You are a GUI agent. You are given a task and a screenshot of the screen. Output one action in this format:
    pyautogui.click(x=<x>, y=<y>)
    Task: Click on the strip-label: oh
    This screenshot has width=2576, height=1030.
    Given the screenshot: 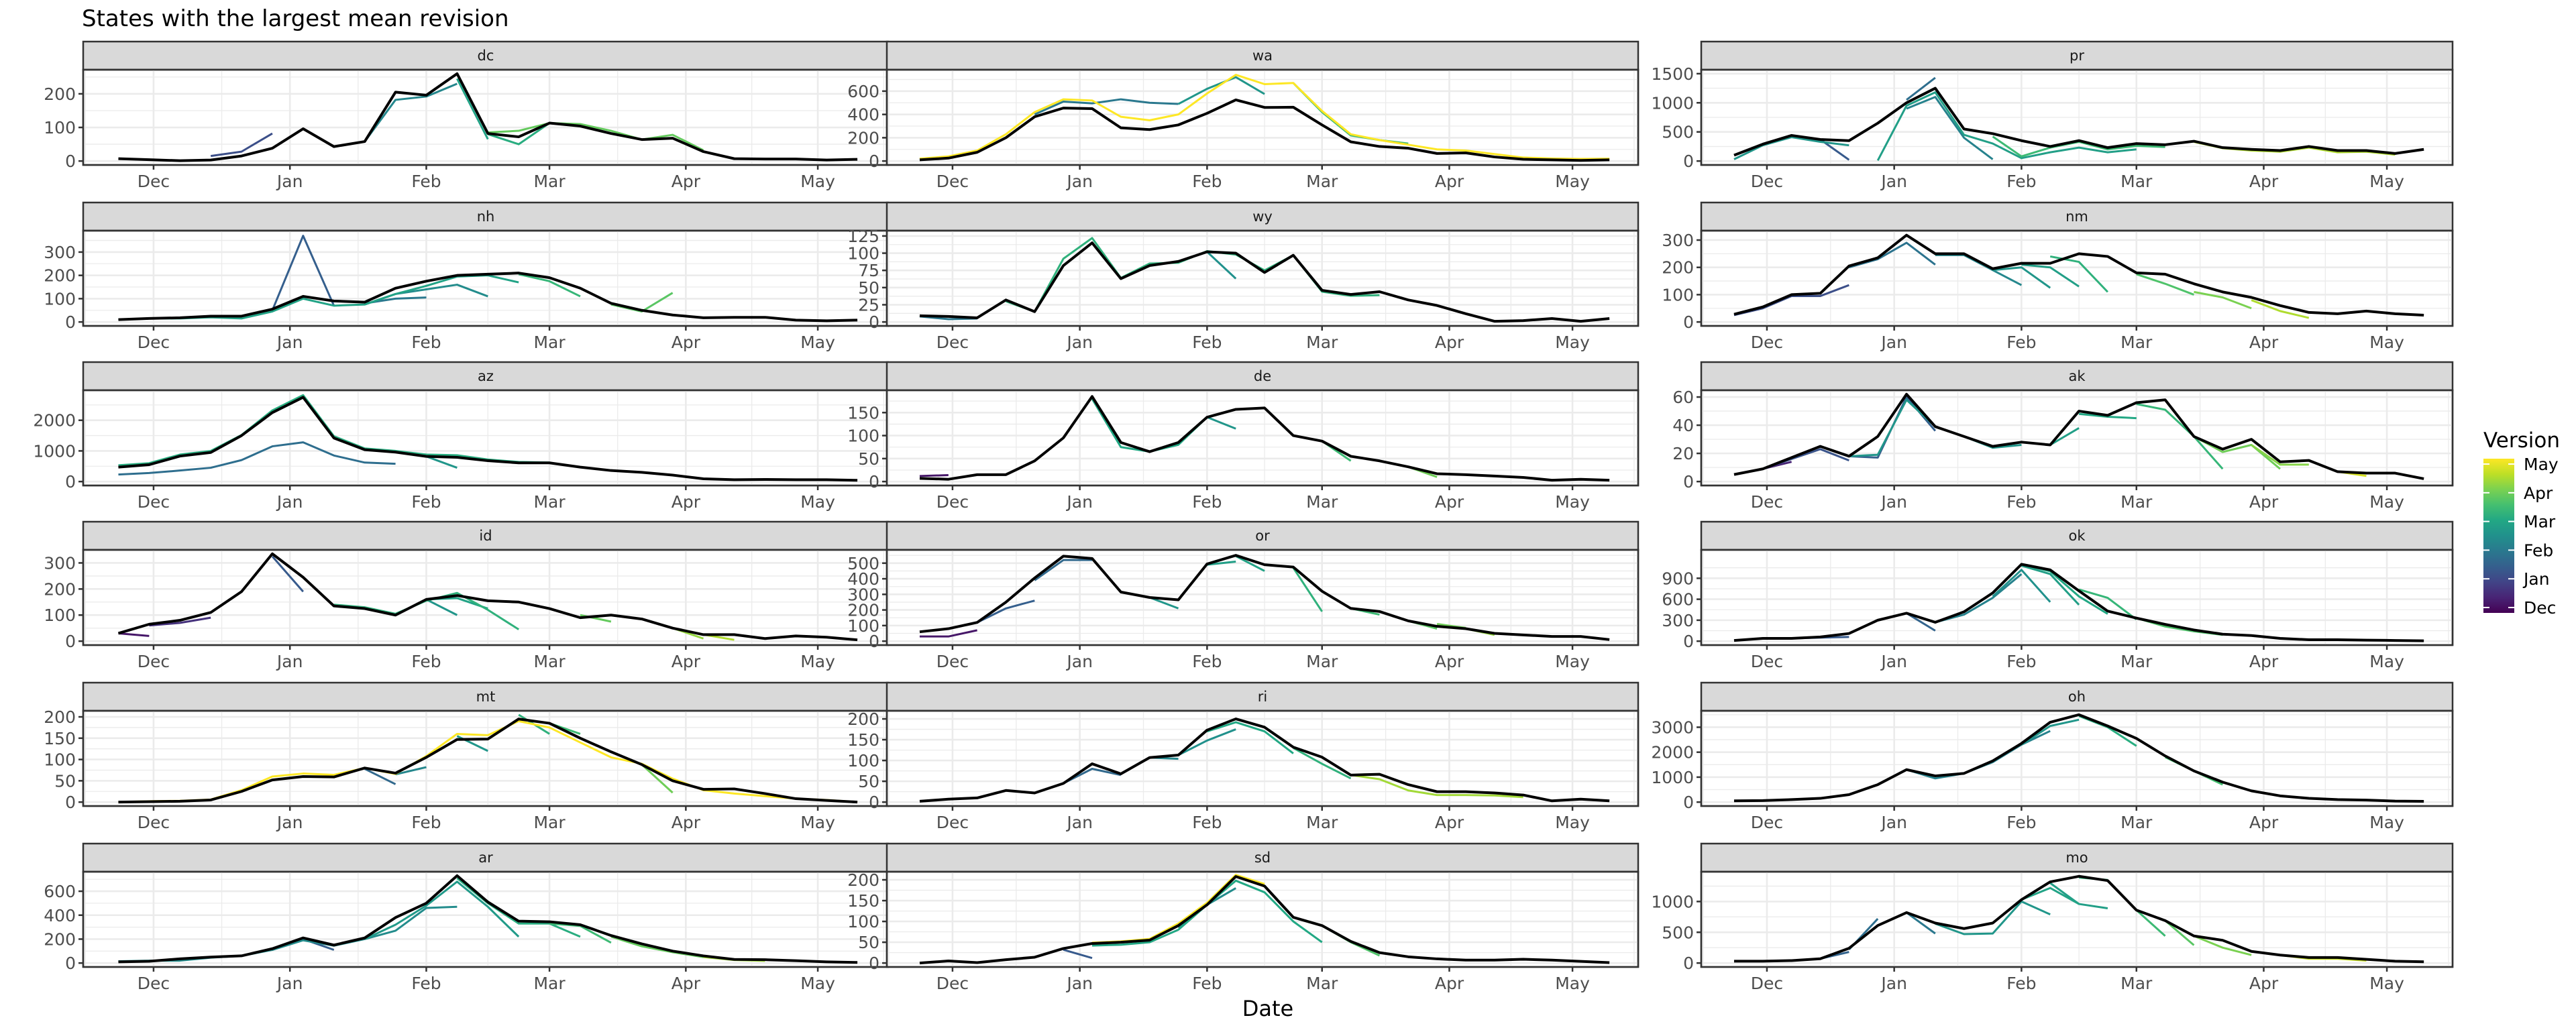 What is the action you would take?
    pyautogui.click(x=2077, y=697)
    